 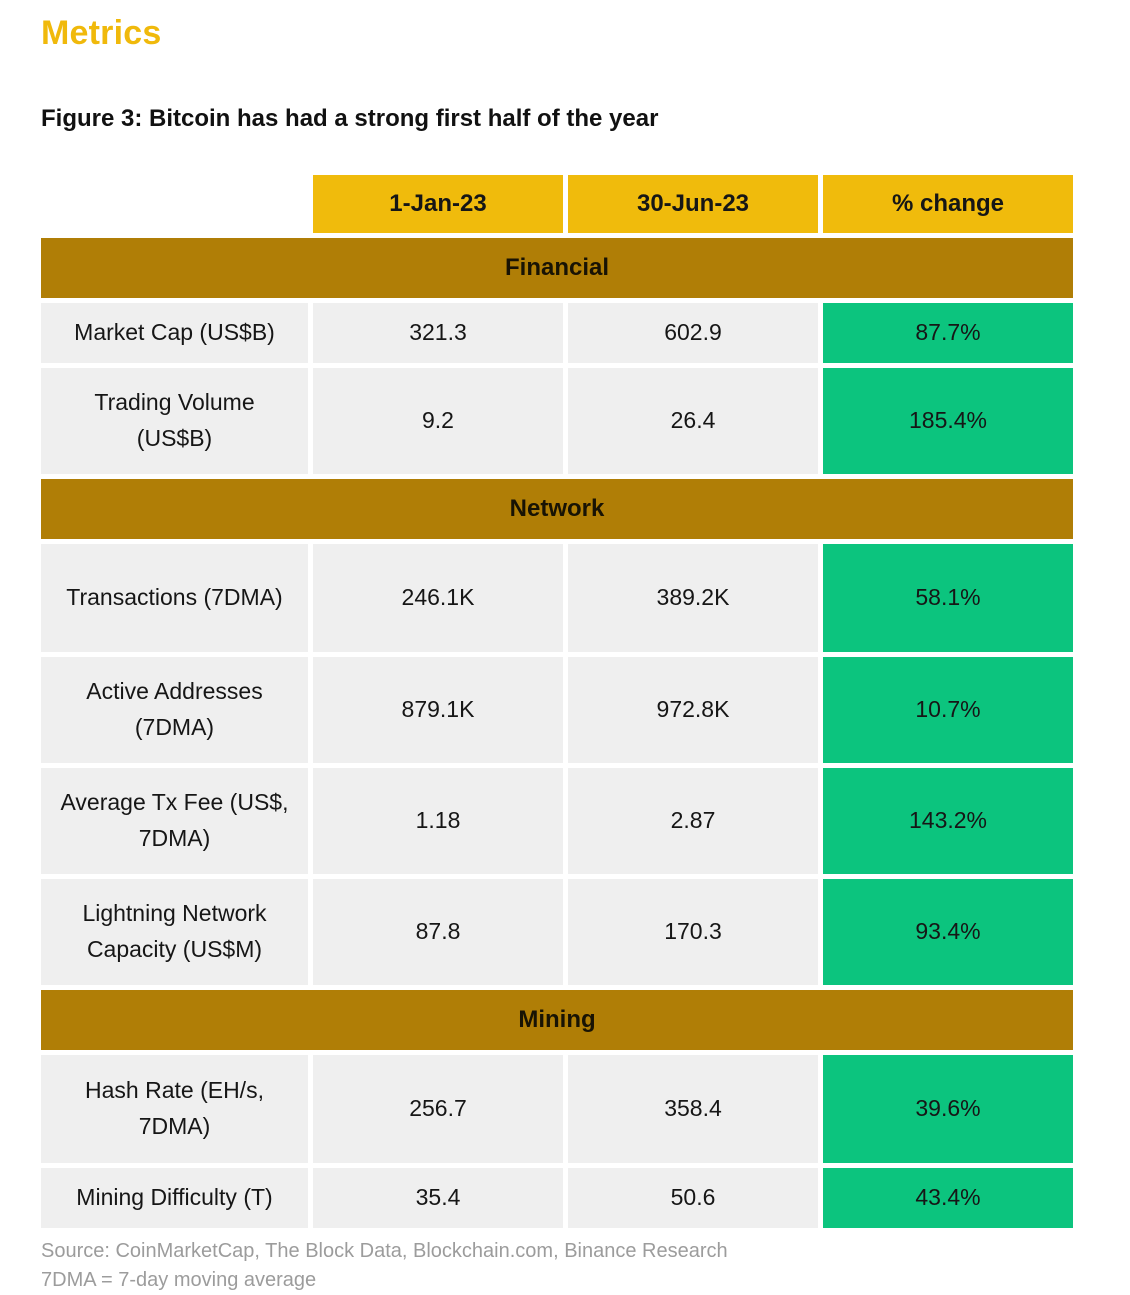 I want to click on column-header-1-jan-23: 1-Jan-23, so click(x=438, y=204).